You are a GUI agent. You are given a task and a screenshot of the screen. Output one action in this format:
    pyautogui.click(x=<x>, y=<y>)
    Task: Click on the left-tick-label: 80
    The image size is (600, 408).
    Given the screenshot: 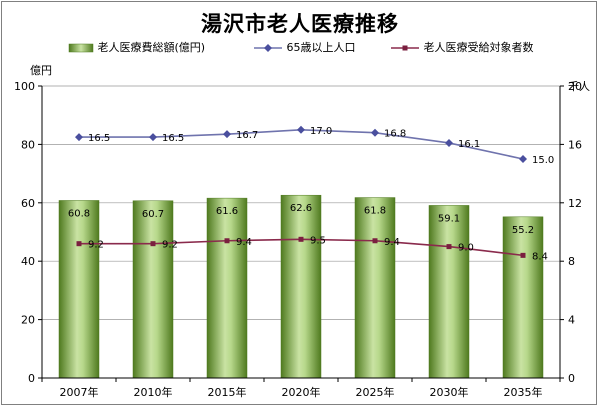 What is the action you would take?
    pyautogui.click(x=28, y=144)
    